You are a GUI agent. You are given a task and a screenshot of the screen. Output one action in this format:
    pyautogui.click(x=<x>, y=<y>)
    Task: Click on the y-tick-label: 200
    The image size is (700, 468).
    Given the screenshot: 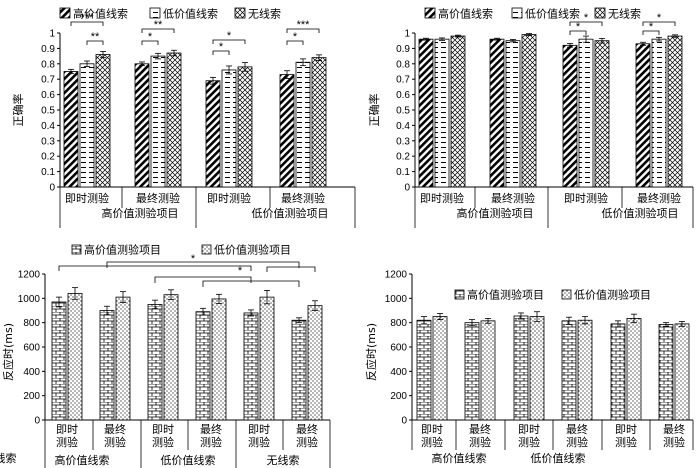 What is the action you would take?
    pyautogui.click(x=398, y=396)
    